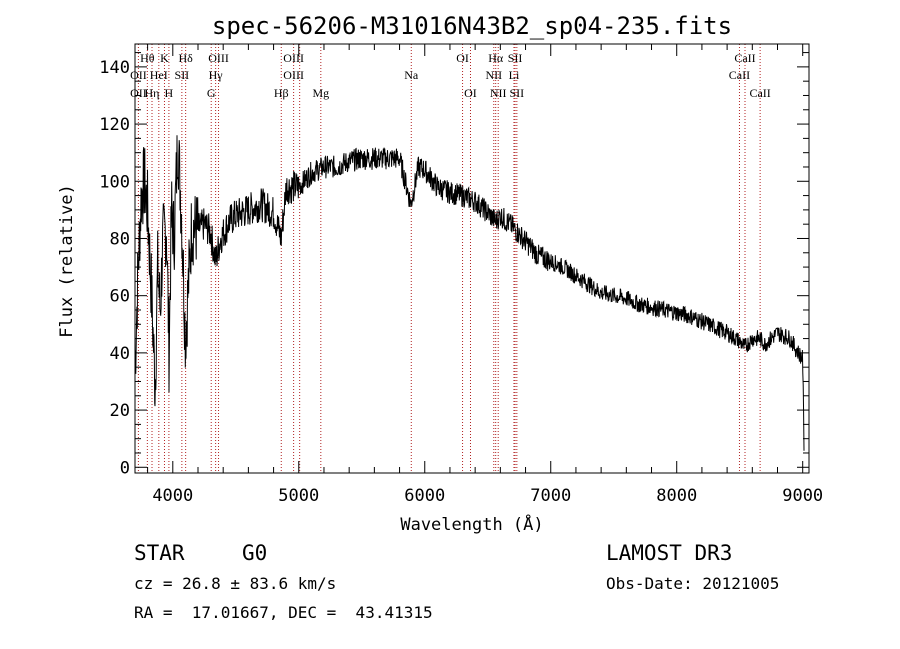 The image size is (900, 649). What do you see at coordinates (514, 75) in the screenshot?
I see `line-label: Li` at bounding box center [514, 75].